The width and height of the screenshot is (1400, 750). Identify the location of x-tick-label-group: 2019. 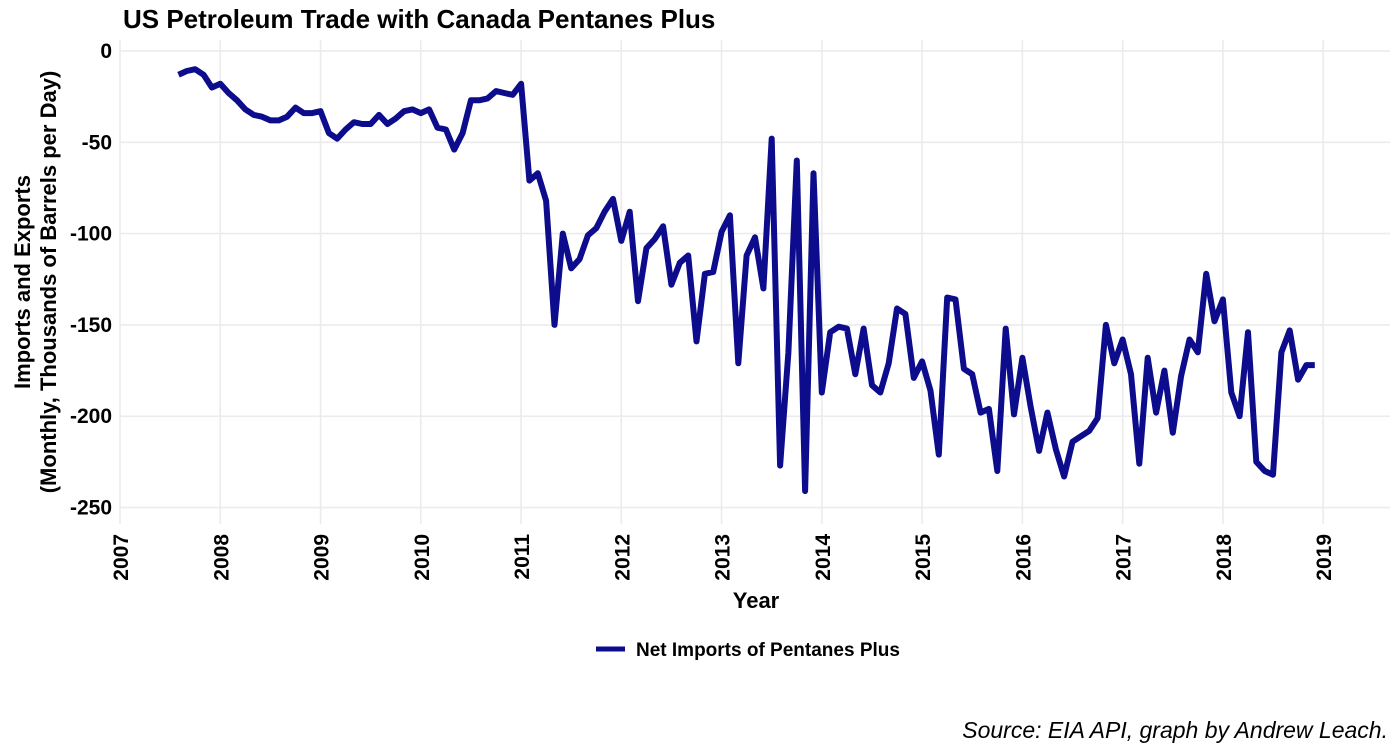
(1324, 557).